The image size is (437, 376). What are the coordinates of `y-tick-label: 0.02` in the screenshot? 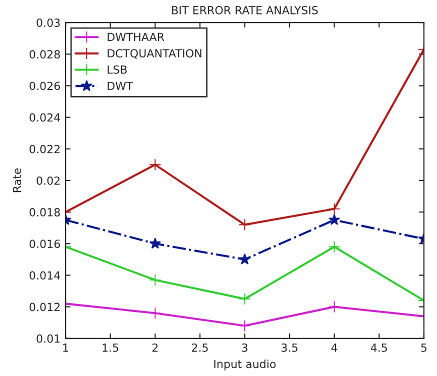 It's located at (48, 180).